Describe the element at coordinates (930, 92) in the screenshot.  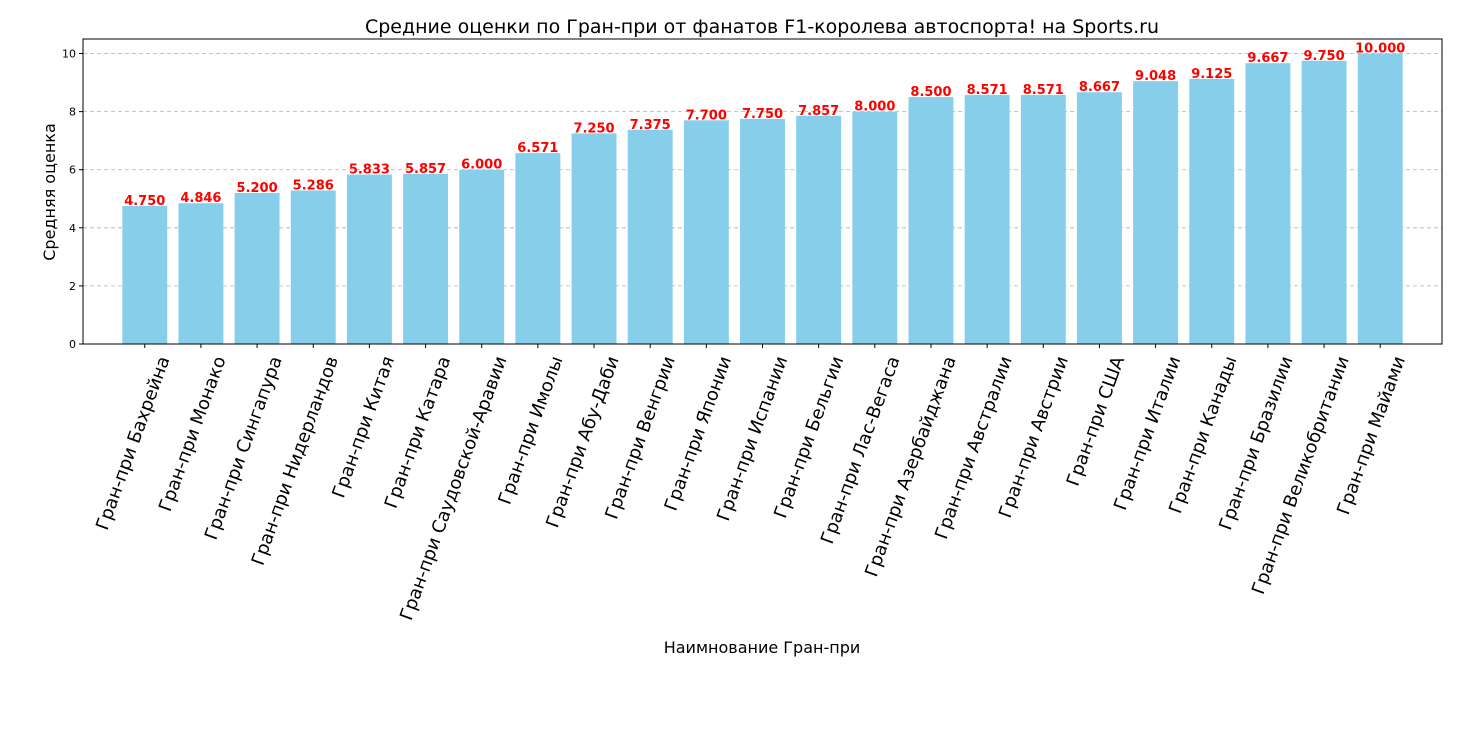
I see `data-label: 8.500` at that location.